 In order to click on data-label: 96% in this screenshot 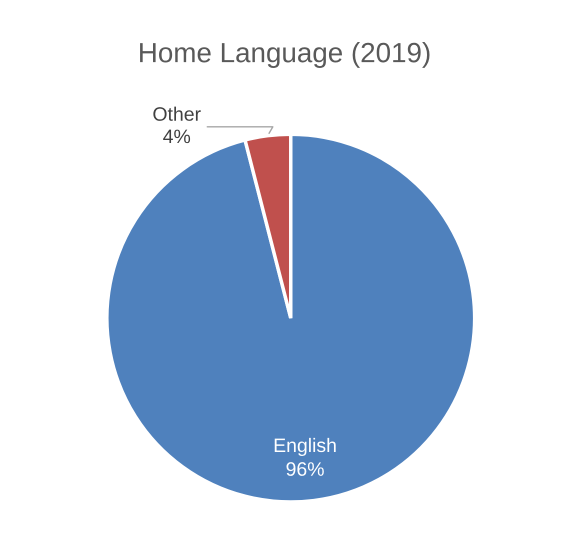, I will do `click(305, 469)`.